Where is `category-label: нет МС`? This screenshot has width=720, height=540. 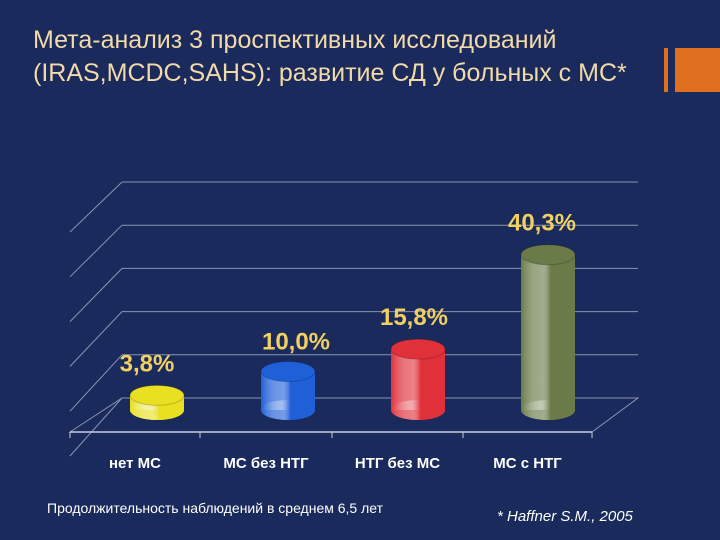
category-label: нет МС is located at coordinates (135, 463).